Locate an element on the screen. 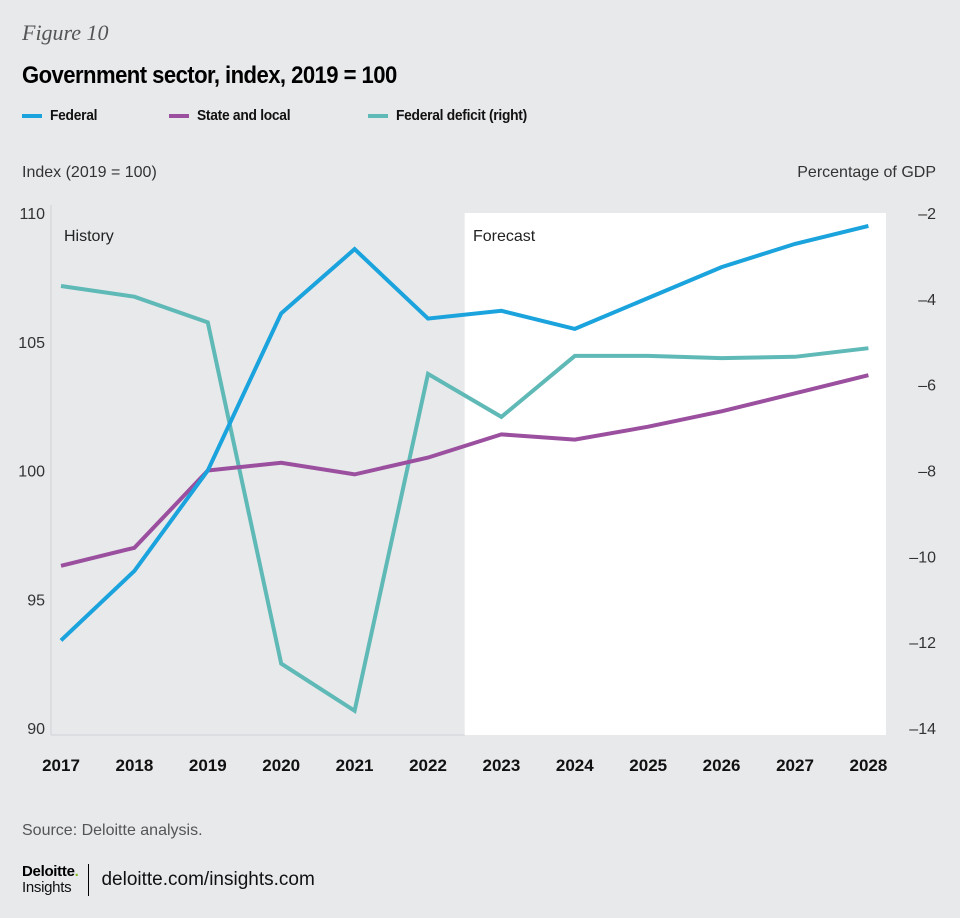  data-point-federal-deficit-right-2025 is located at coordinates (648, 356).